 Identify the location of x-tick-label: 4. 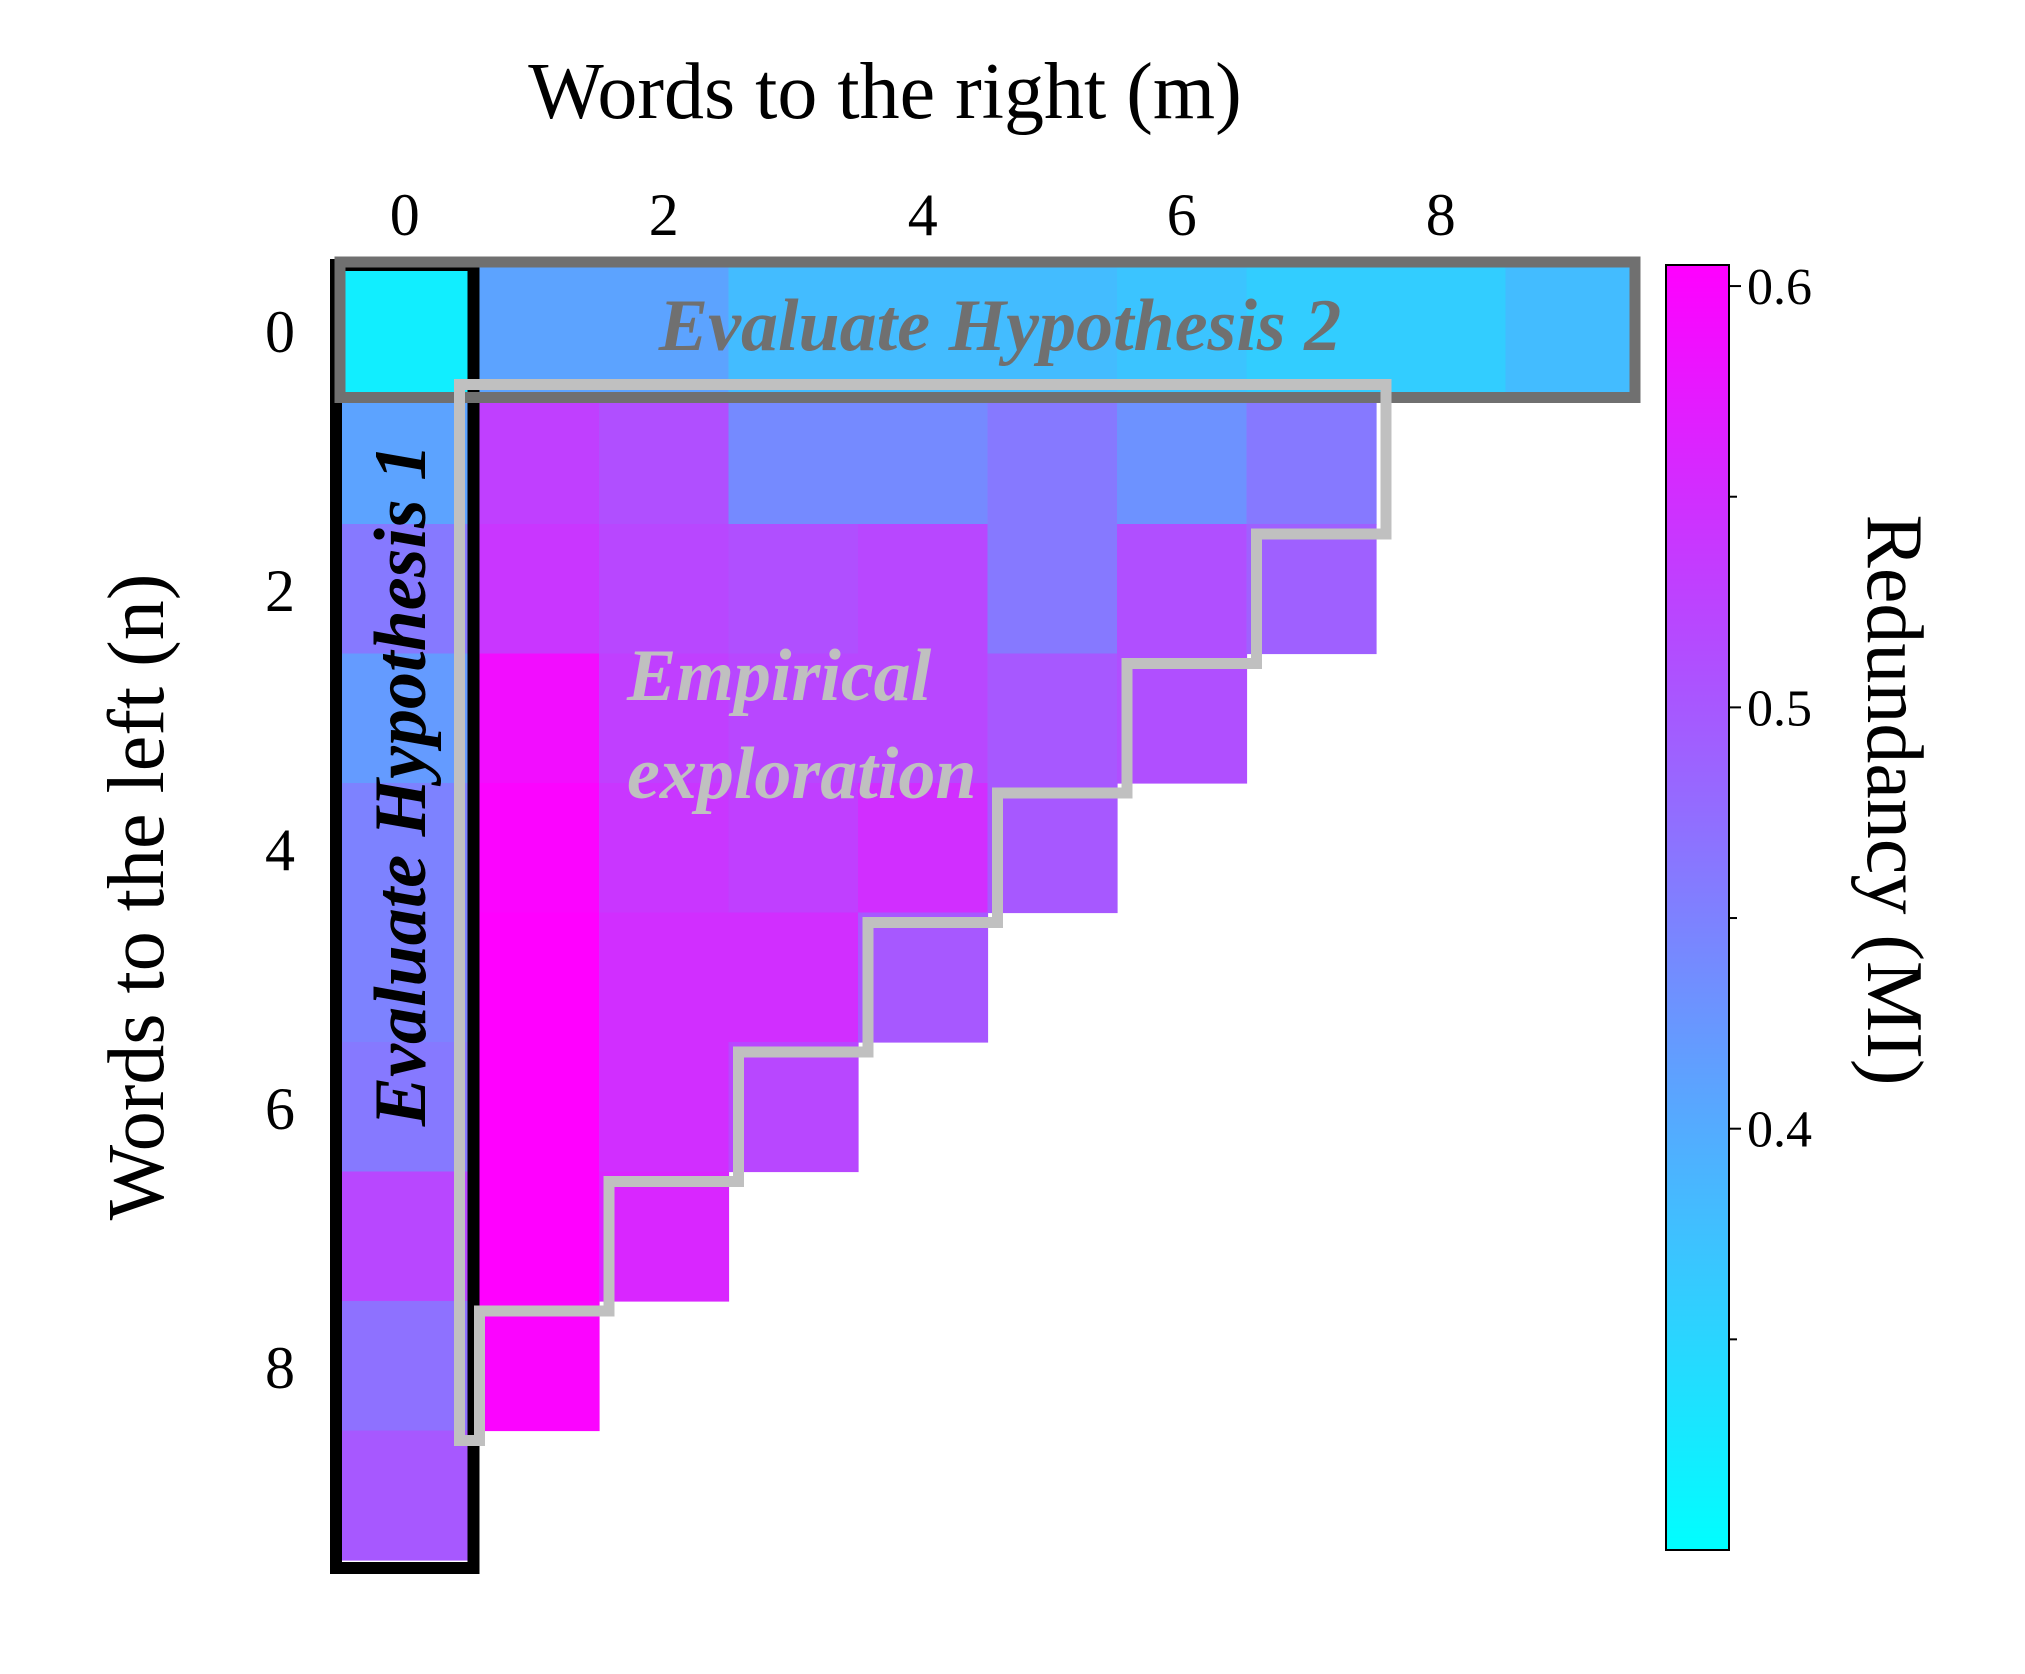
(923, 215).